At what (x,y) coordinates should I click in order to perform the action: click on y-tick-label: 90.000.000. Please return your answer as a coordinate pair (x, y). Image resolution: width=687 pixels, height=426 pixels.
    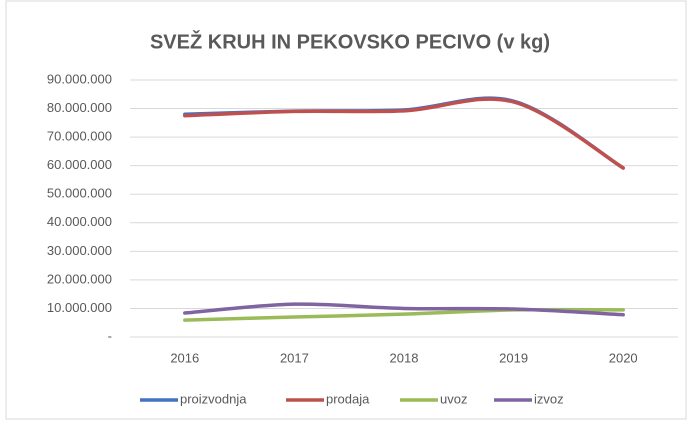
    Looking at the image, I should click on (79, 78).